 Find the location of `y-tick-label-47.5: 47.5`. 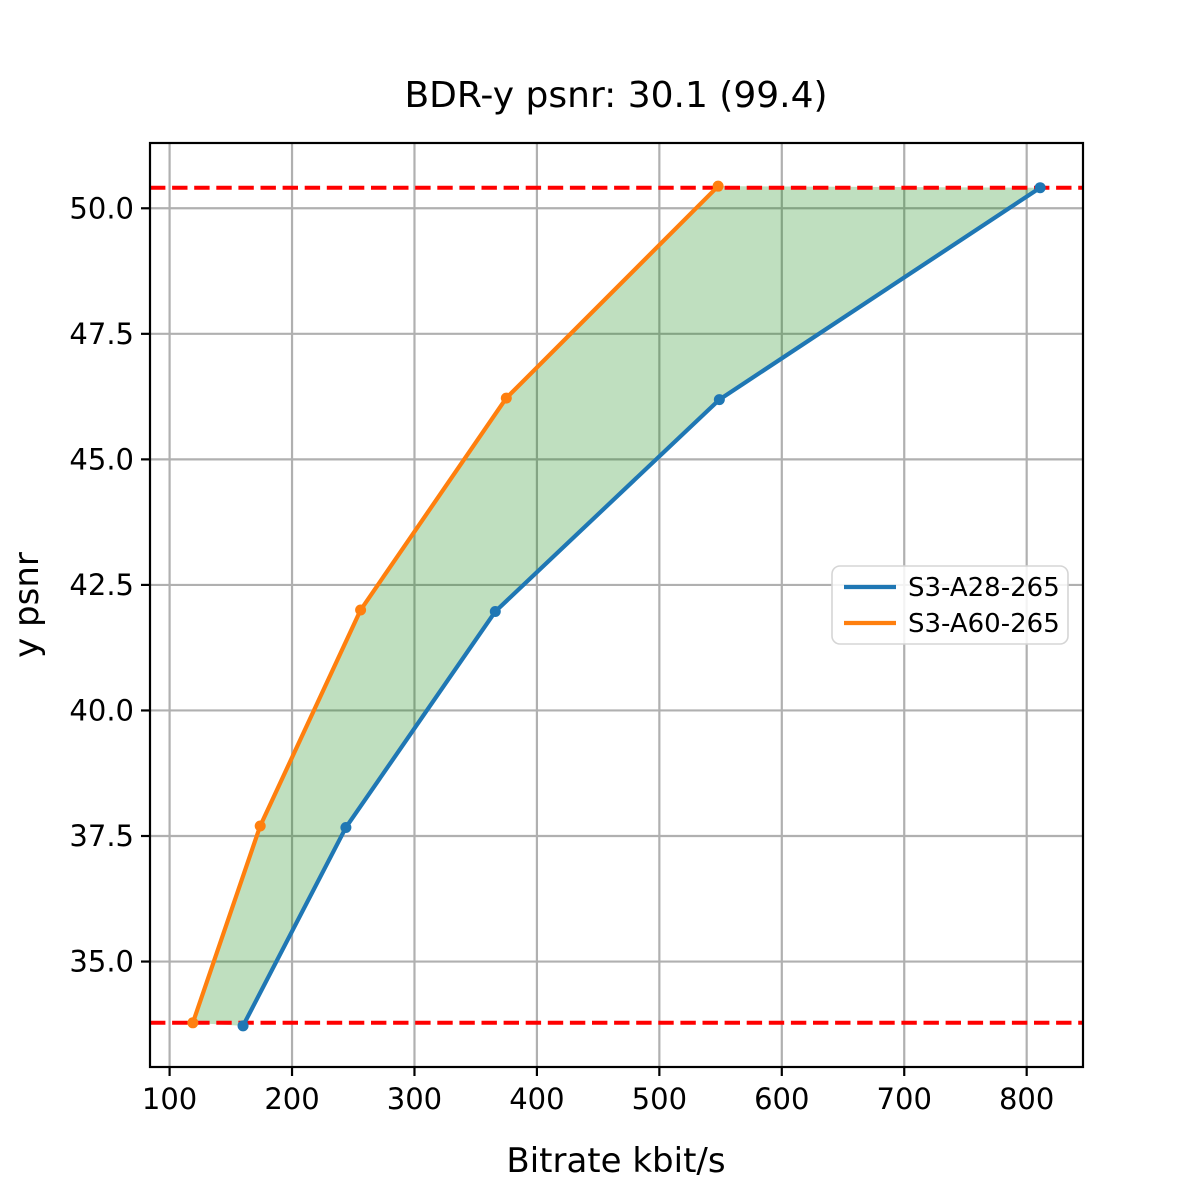

y-tick-label-47.5: 47.5 is located at coordinates (101, 334).